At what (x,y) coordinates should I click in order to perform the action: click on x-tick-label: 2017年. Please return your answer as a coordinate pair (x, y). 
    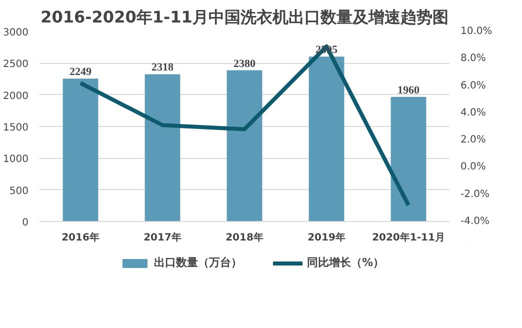
    Looking at the image, I should click on (163, 238).